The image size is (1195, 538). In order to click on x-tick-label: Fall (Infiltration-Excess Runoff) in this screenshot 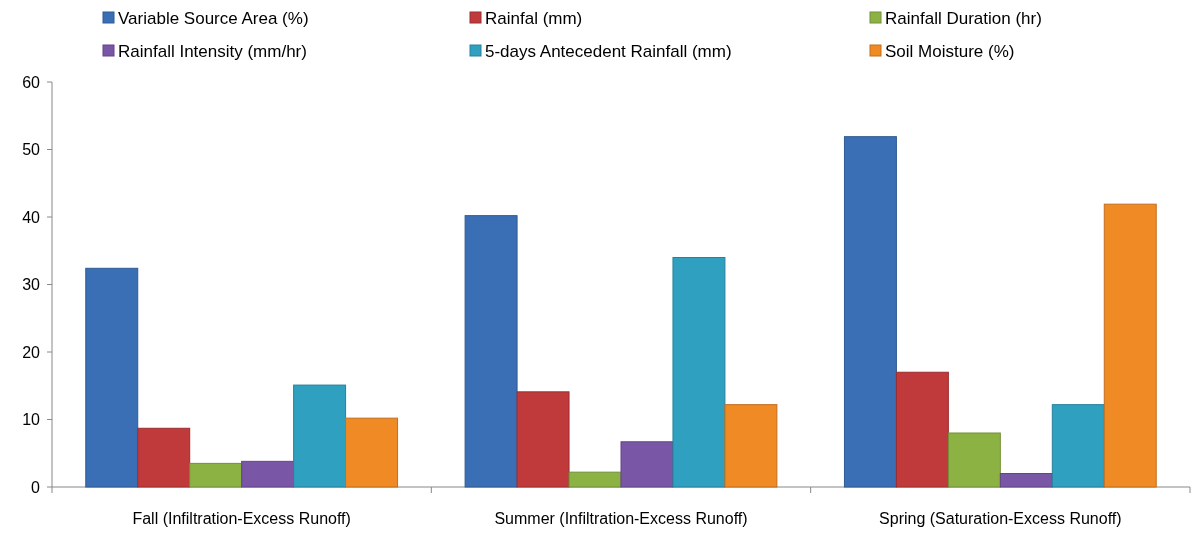, I will do `click(241, 518)`.